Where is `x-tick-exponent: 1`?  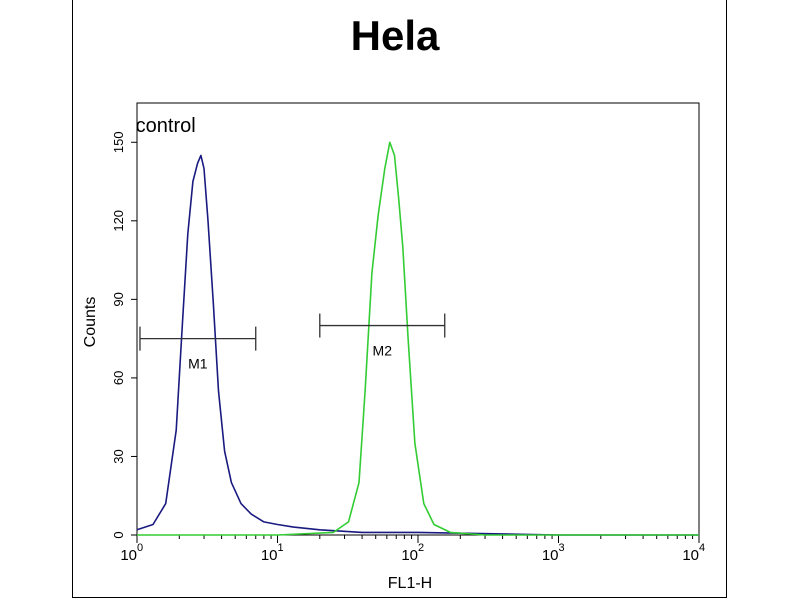 x-tick-exponent: 1 is located at coordinates (281, 548).